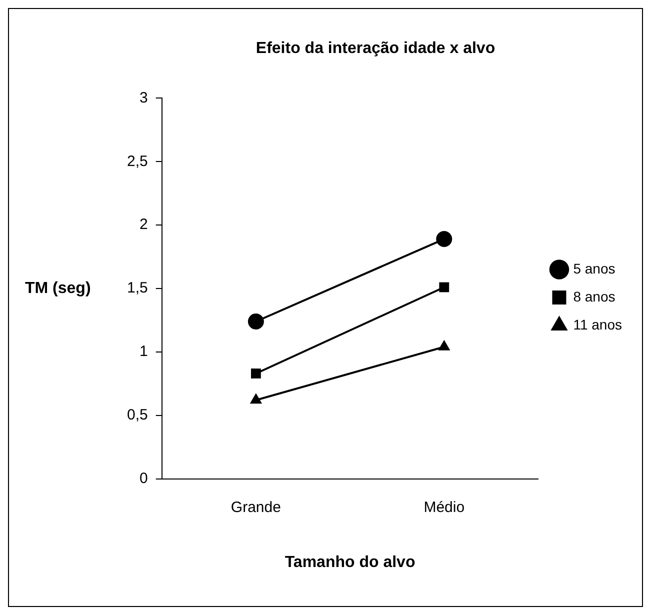 This screenshot has height=615, width=651. I want to click on y-tick-label: 0, so click(144, 478).